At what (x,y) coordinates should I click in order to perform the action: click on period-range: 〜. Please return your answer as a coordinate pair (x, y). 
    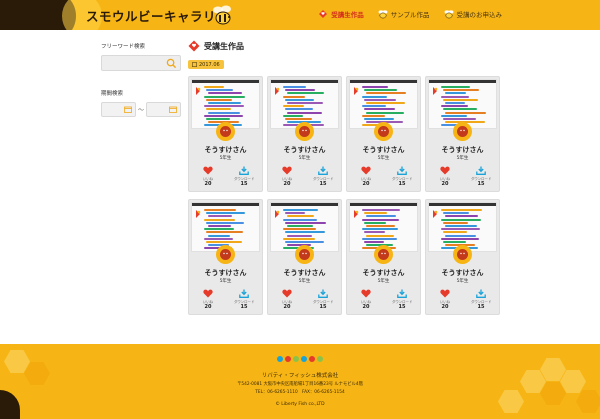
    Looking at the image, I should click on (141, 109).